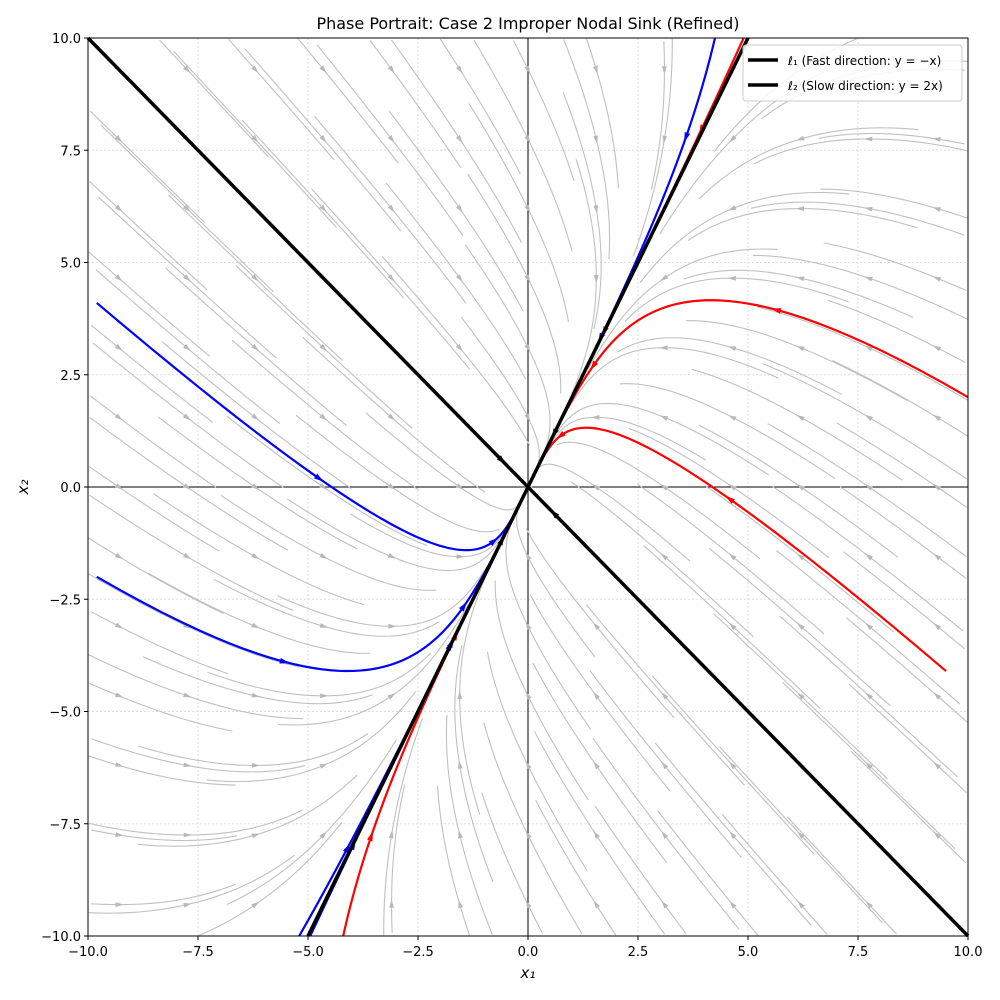 The image size is (1000, 1000). What do you see at coordinates (66, 39) in the screenshot?
I see `y-tick-label: 10.0` at bounding box center [66, 39].